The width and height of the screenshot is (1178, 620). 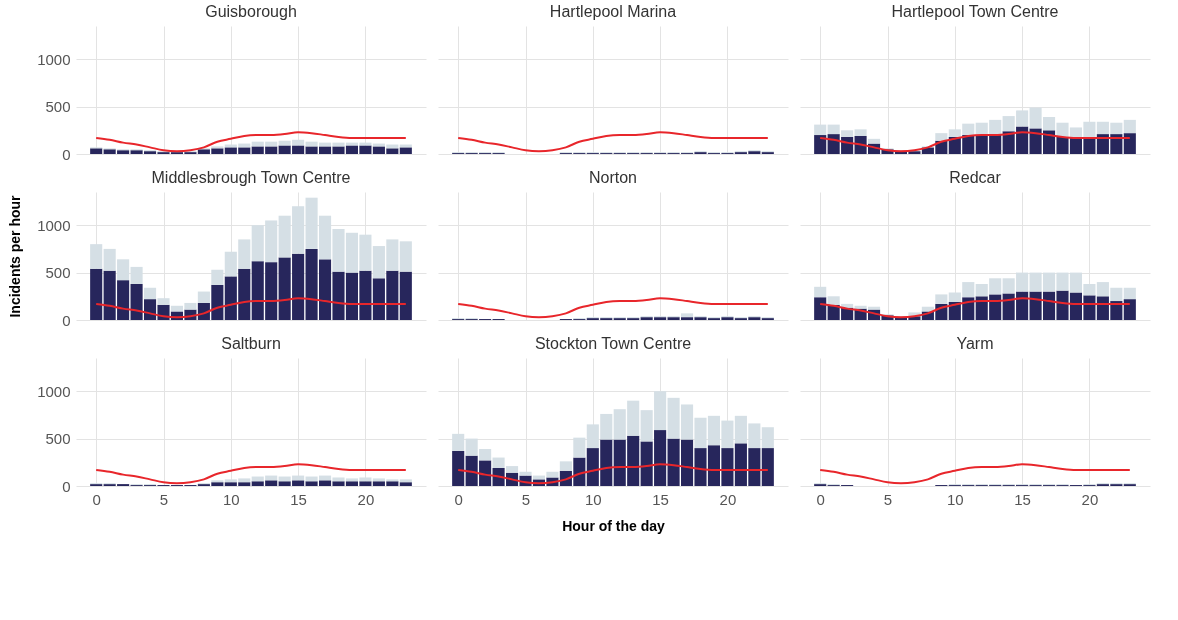 I want to click on chart-title: Stockton Town Centre, so click(x=613, y=343).